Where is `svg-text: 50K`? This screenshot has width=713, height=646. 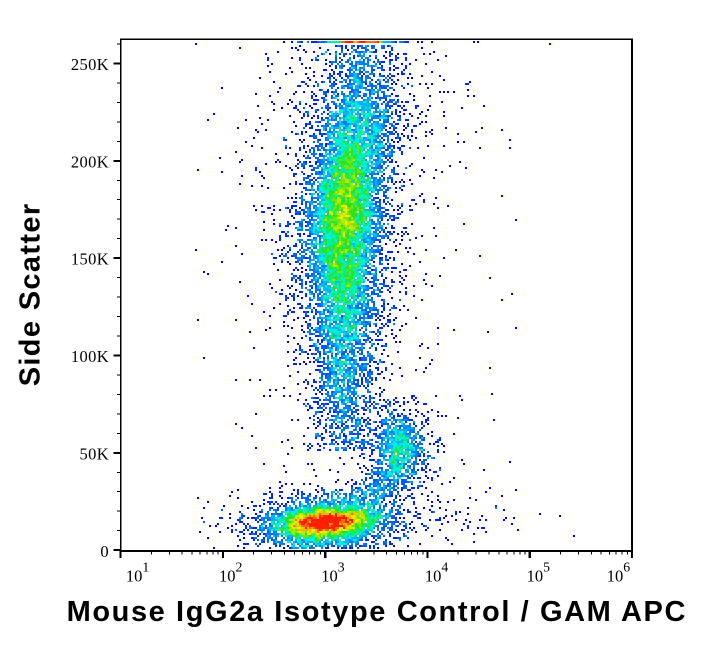
svg-text: 50K is located at coordinates (94, 453).